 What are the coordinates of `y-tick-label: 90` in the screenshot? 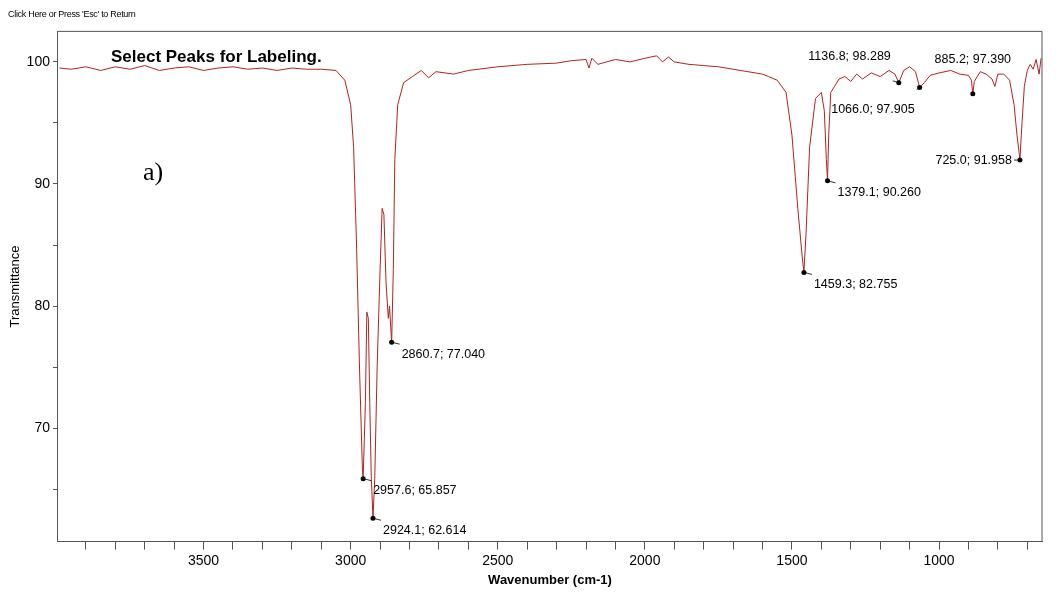 It's located at (42, 182).